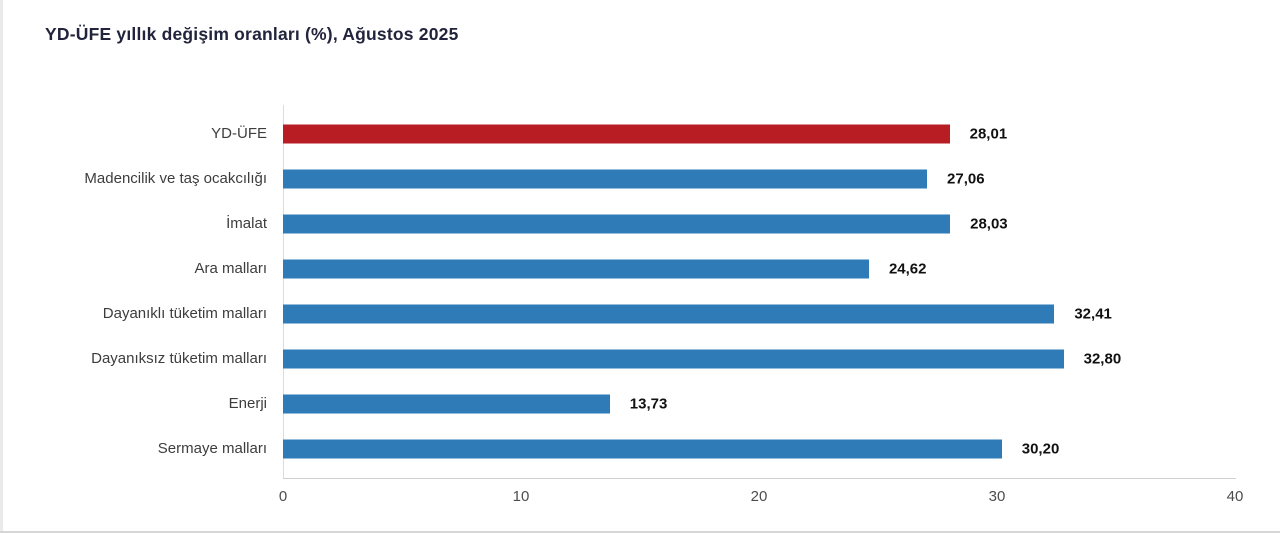 Image resolution: width=1280 pixels, height=533 pixels. I want to click on value-label: 30,20, so click(1040, 448).